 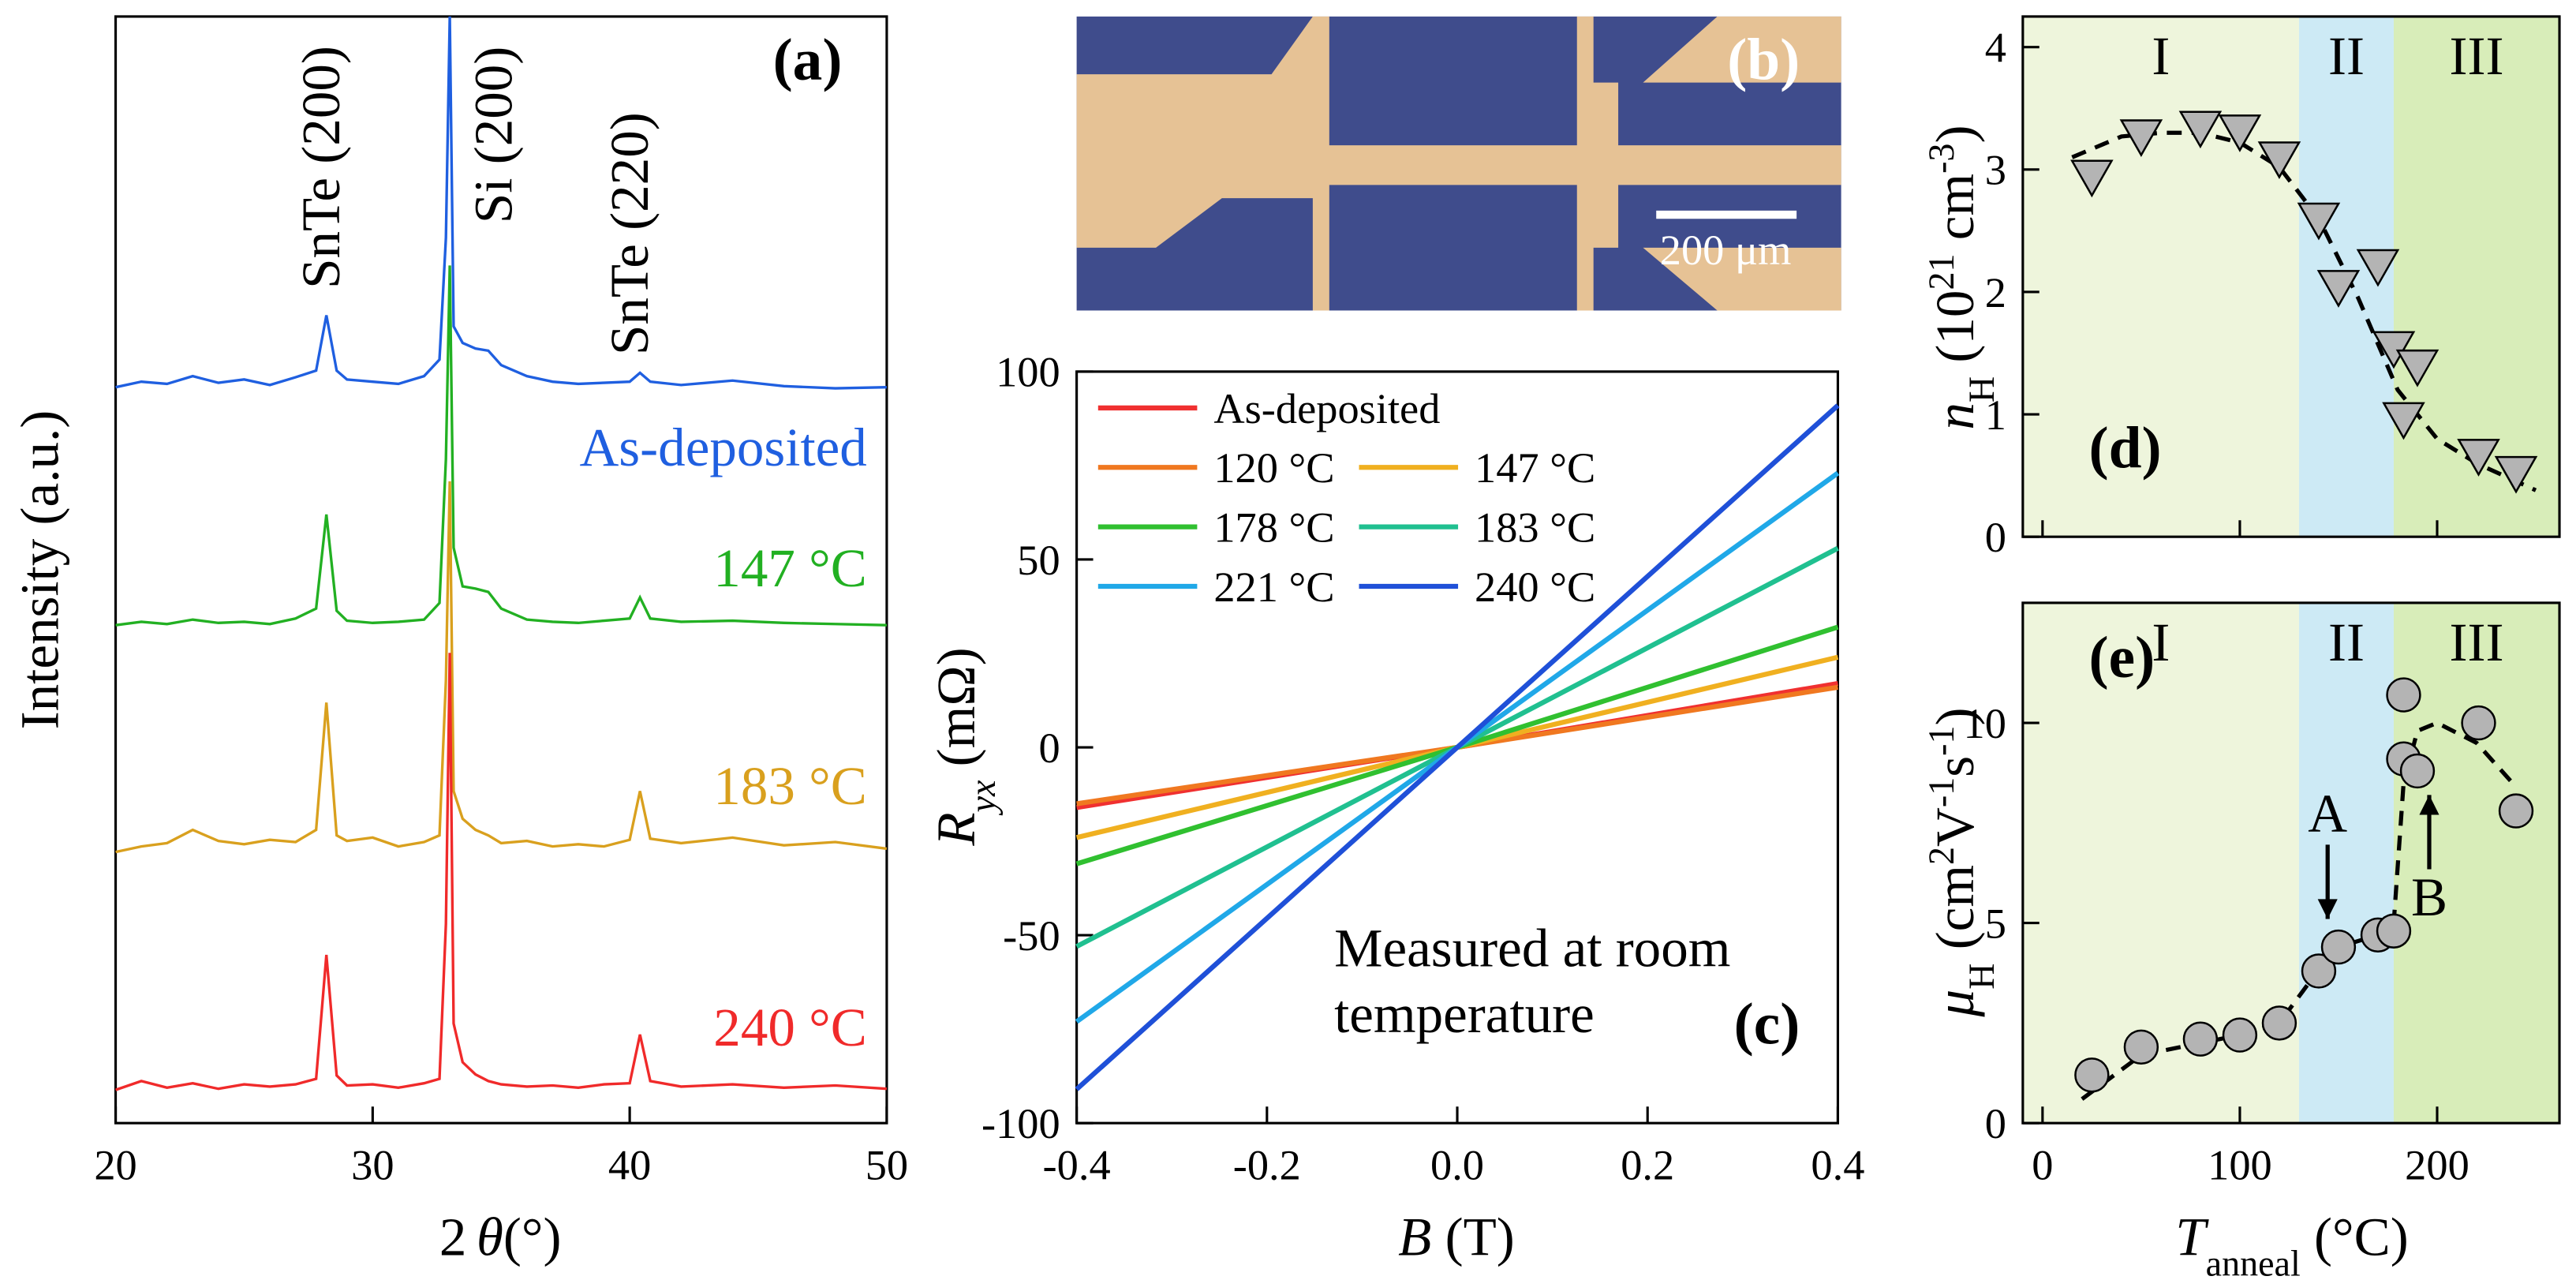 What do you see at coordinates (1535, 468) in the screenshot?
I see `legend-label: 147 °C` at bounding box center [1535, 468].